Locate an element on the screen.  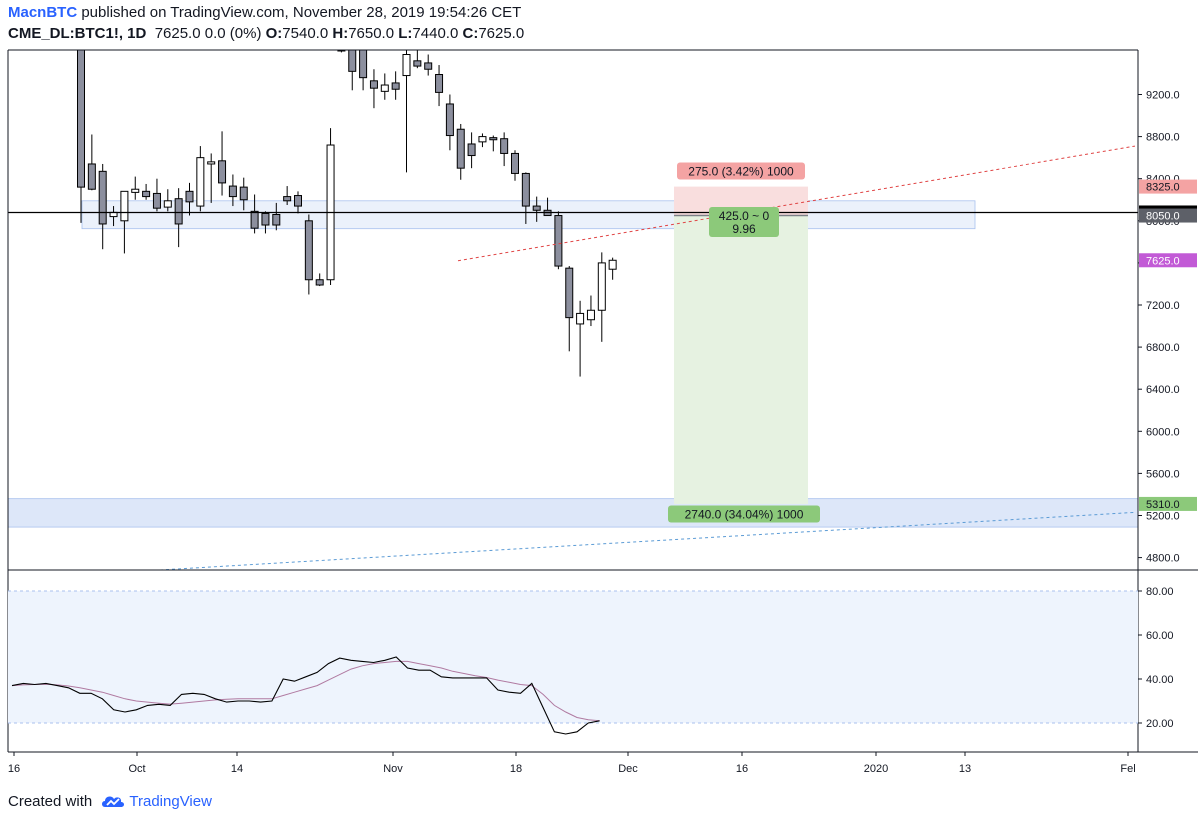
tradingview-cloud-icon is located at coordinates (113, 801).